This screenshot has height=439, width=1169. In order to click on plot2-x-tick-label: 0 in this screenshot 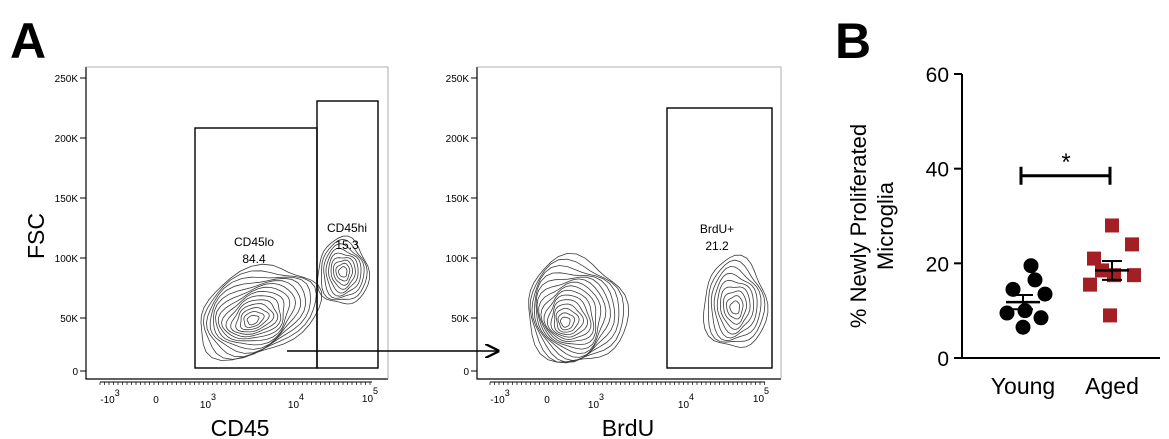, I will do `click(547, 400)`.